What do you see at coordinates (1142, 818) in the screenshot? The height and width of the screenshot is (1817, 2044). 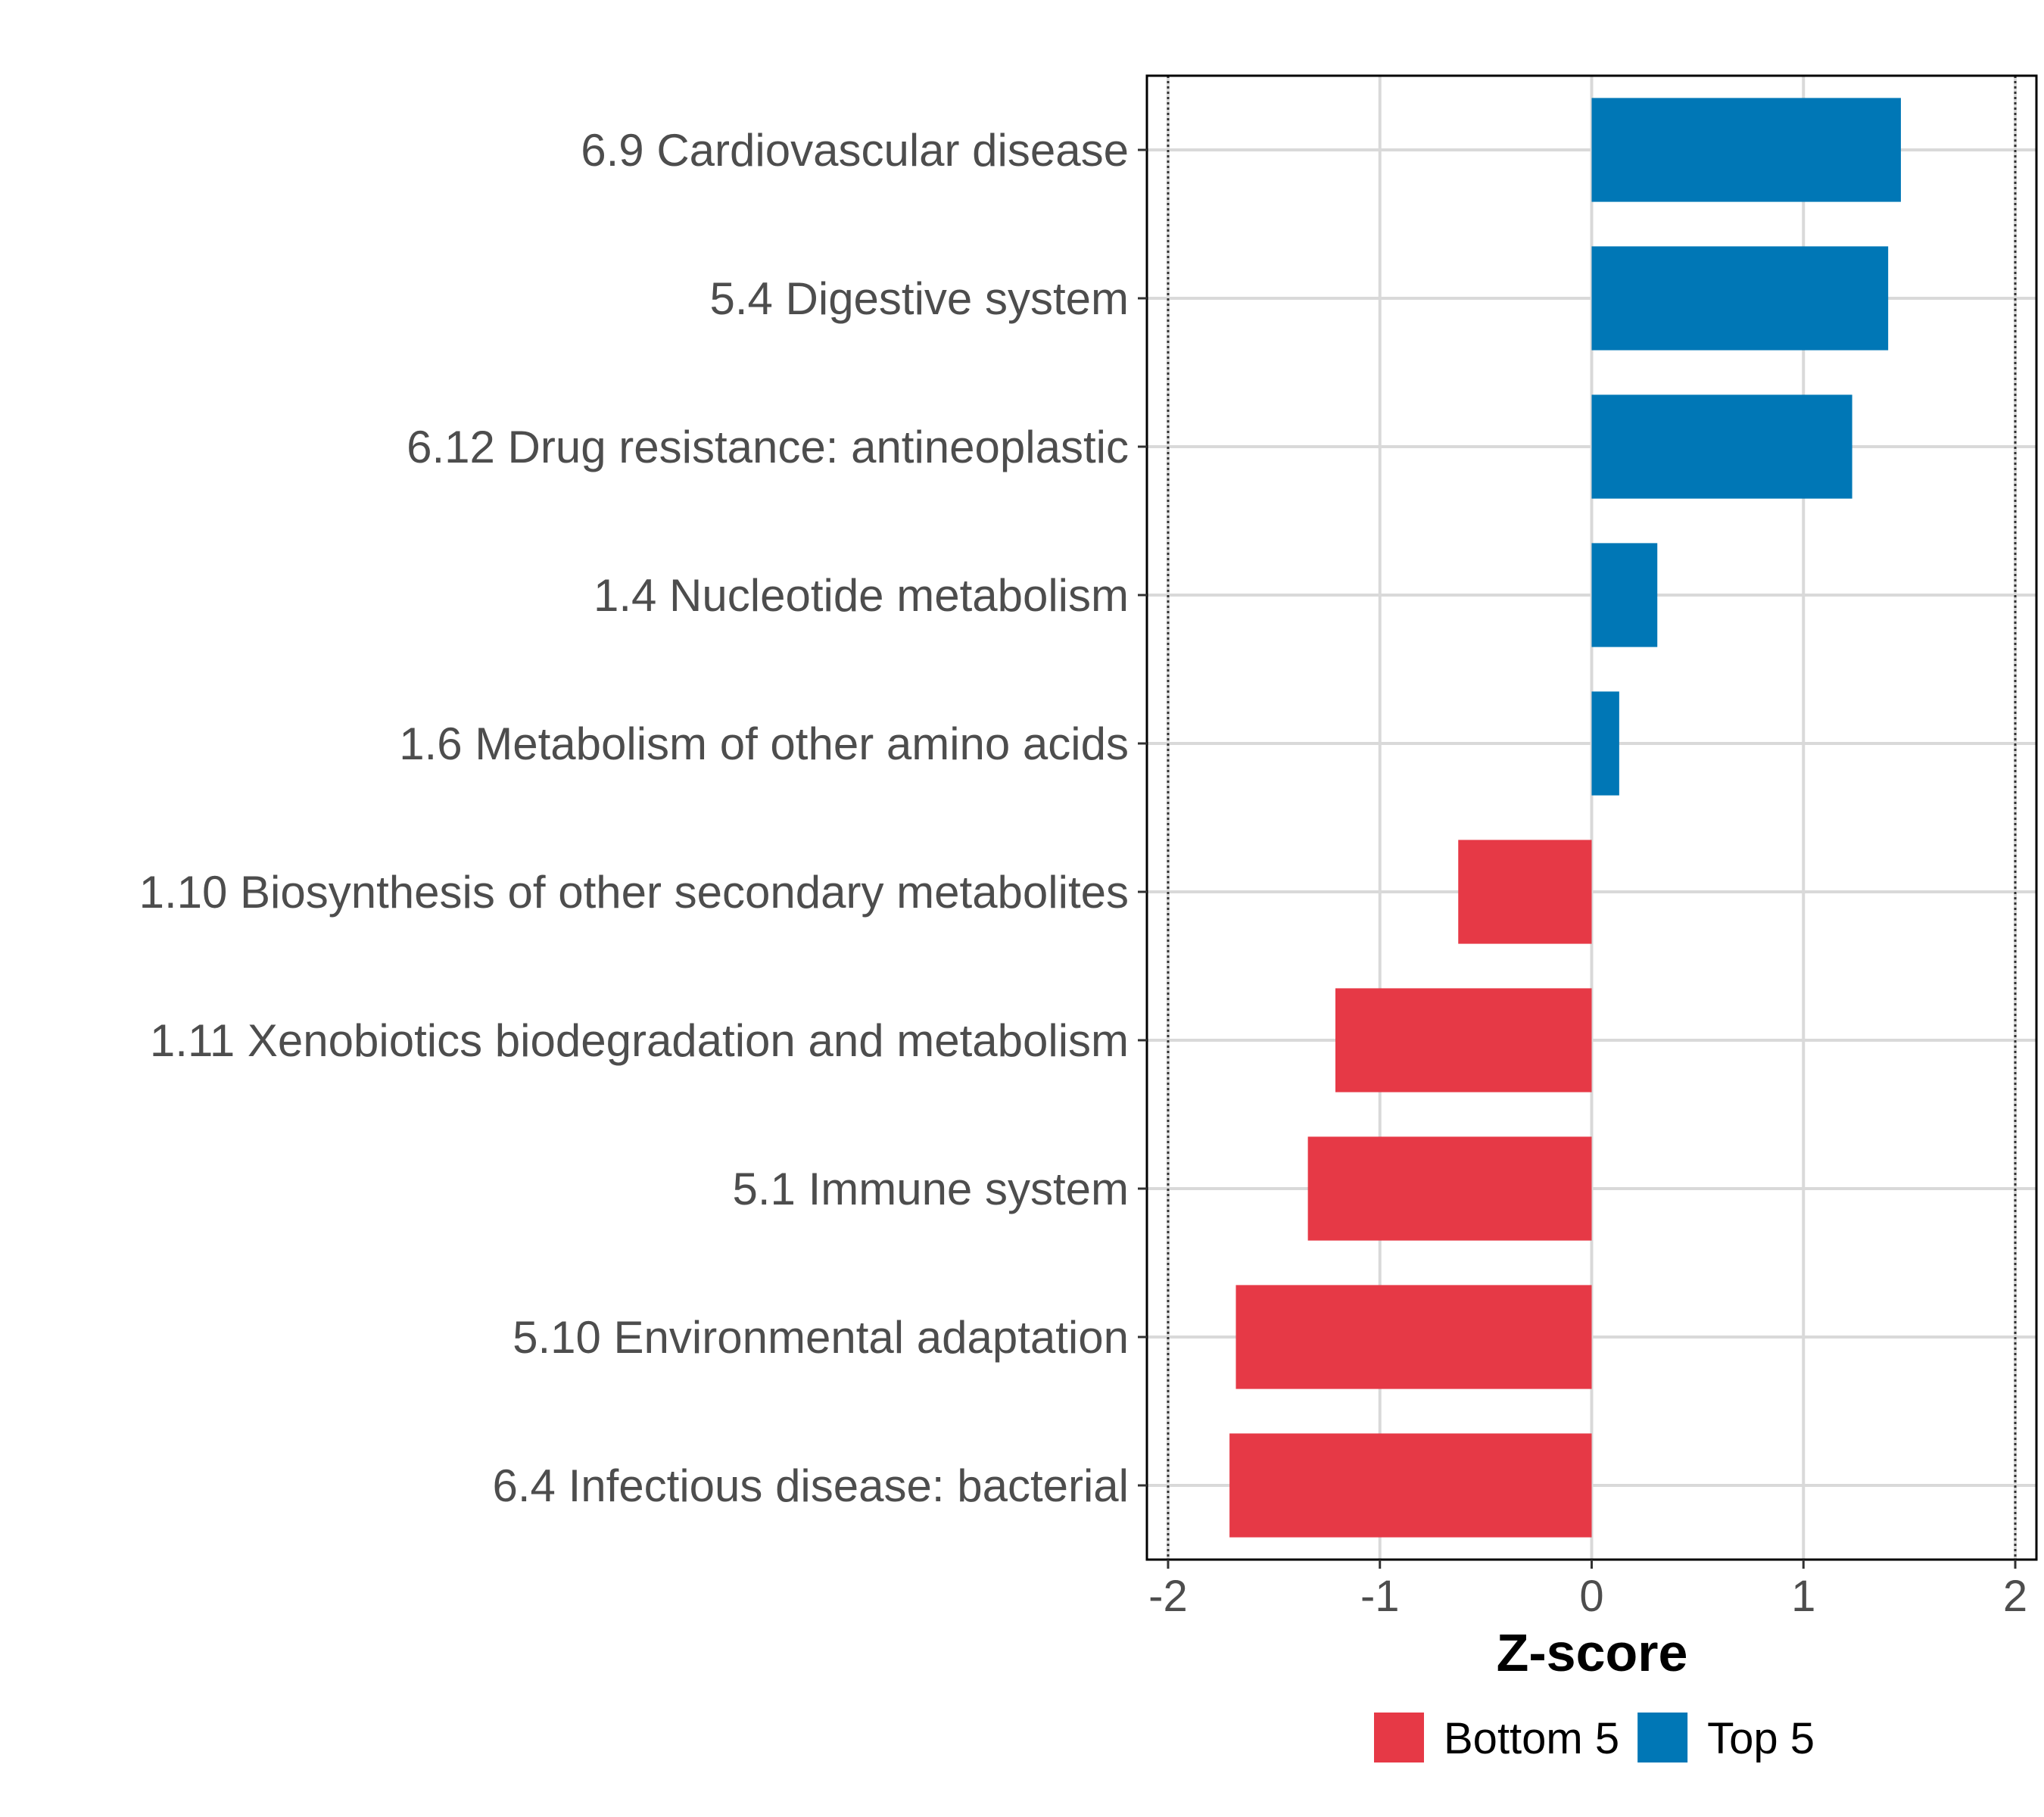 I see `y-axis-ticks` at bounding box center [1142, 818].